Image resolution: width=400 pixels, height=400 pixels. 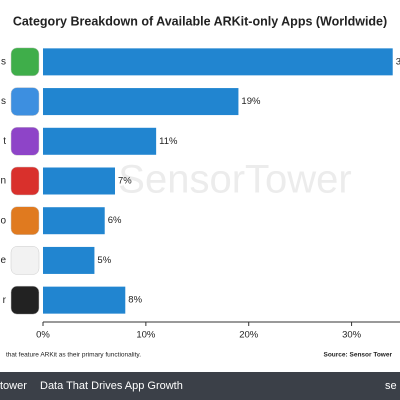 I want to click on y-tick-label: e, so click(x=3, y=260).